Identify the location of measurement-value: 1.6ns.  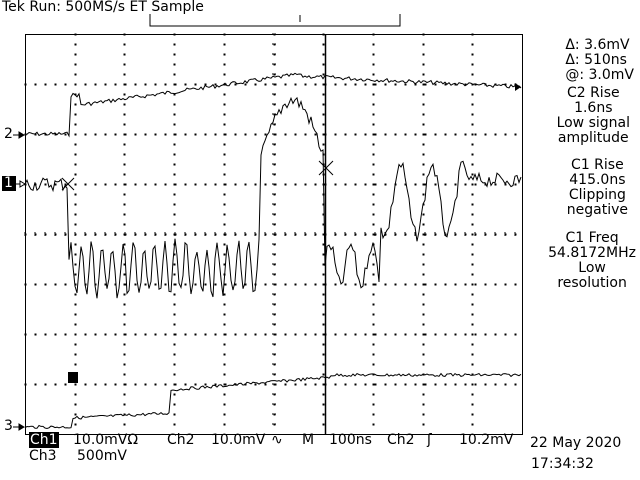
(593, 108).